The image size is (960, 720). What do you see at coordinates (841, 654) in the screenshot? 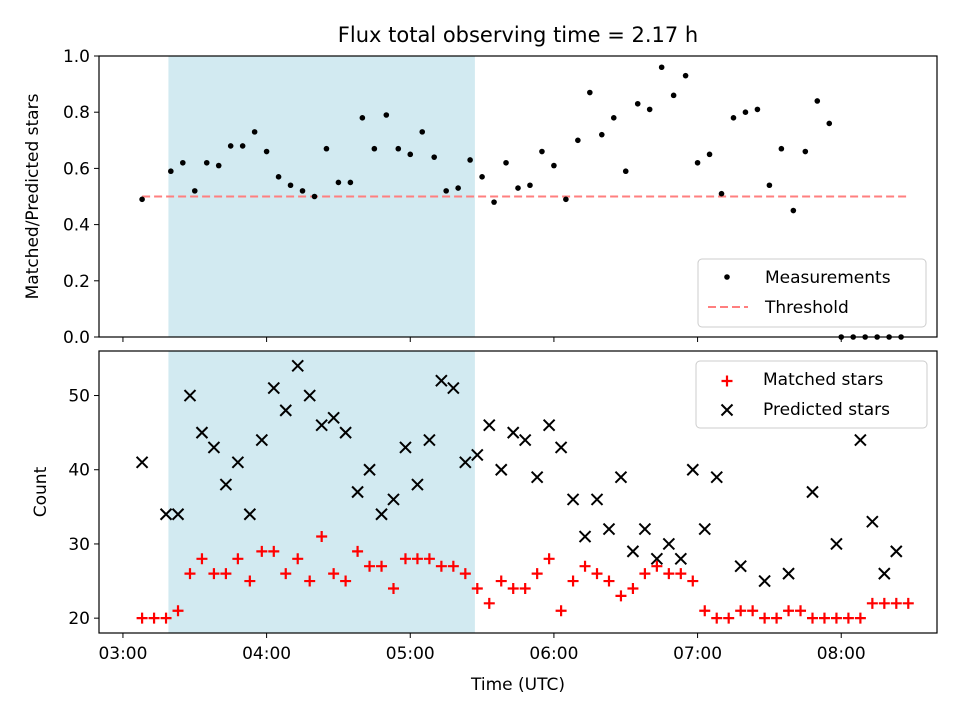
I see `x-tick-label: 08:00` at bounding box center [841, 654].